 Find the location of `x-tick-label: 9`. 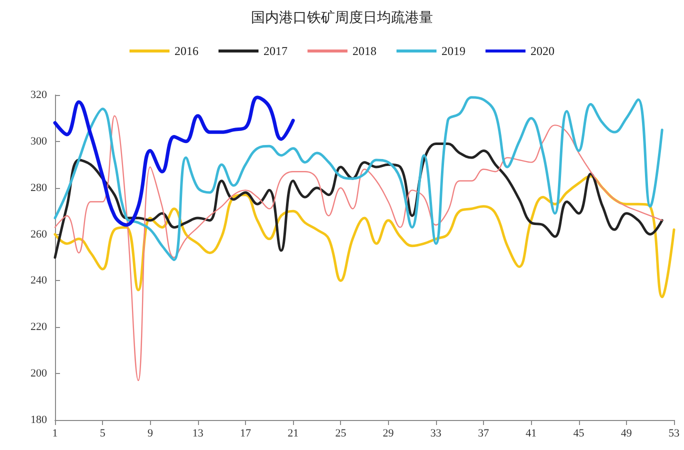

x-tick-label: 9 is located at coordinates (150, 434).